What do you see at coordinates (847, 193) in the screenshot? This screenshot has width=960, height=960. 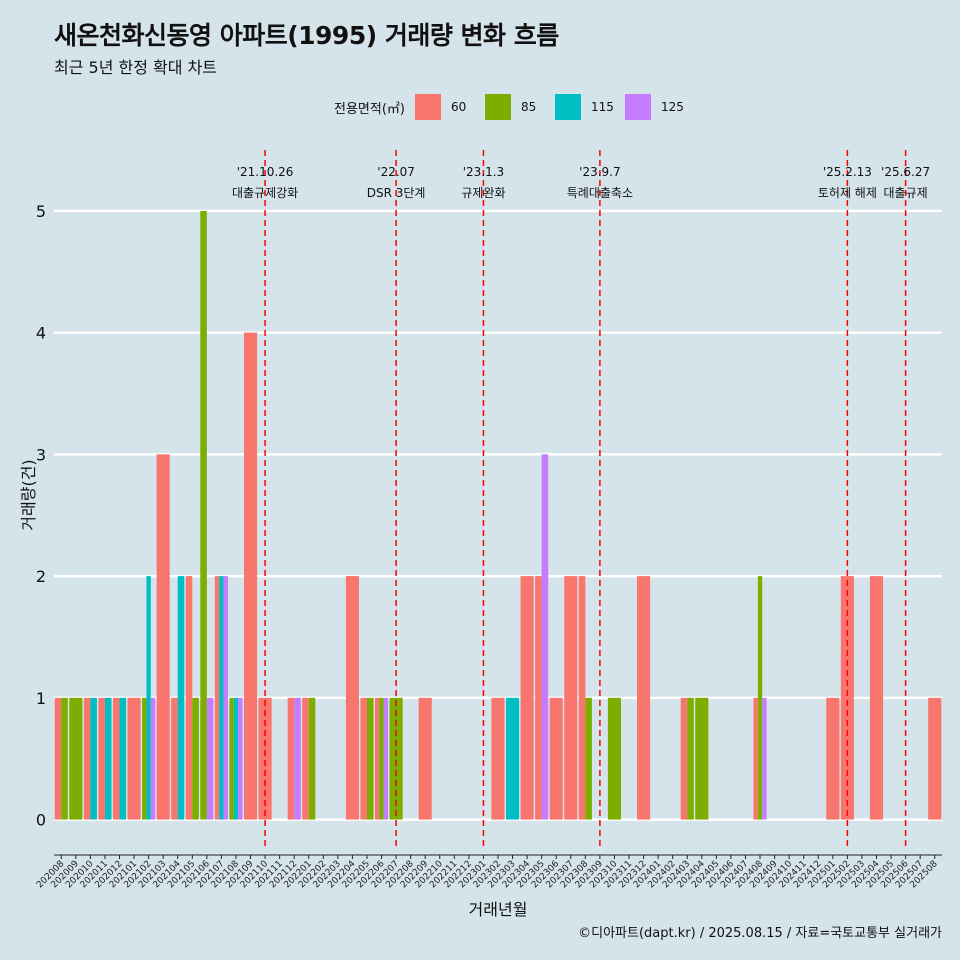 I see `event-label: 토허제 해제` at bounding box center [847, 193].